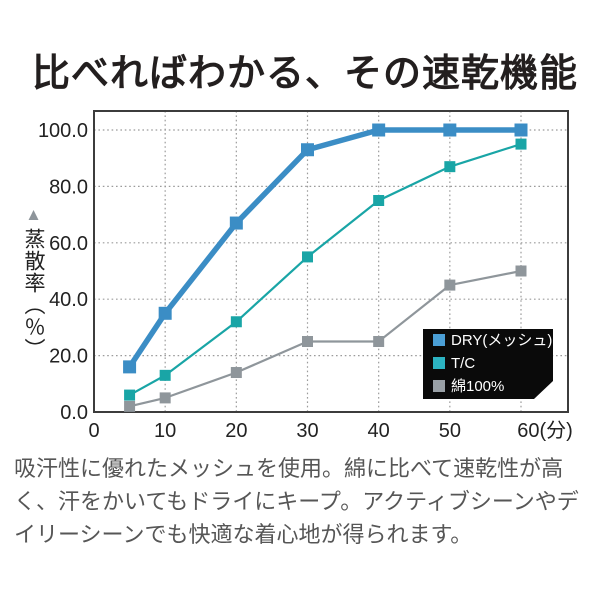  What do you see at coordinates (68, 300) in the screenshot?
I see `y-tick-label: 40.0` at bounding box center [68, 300].